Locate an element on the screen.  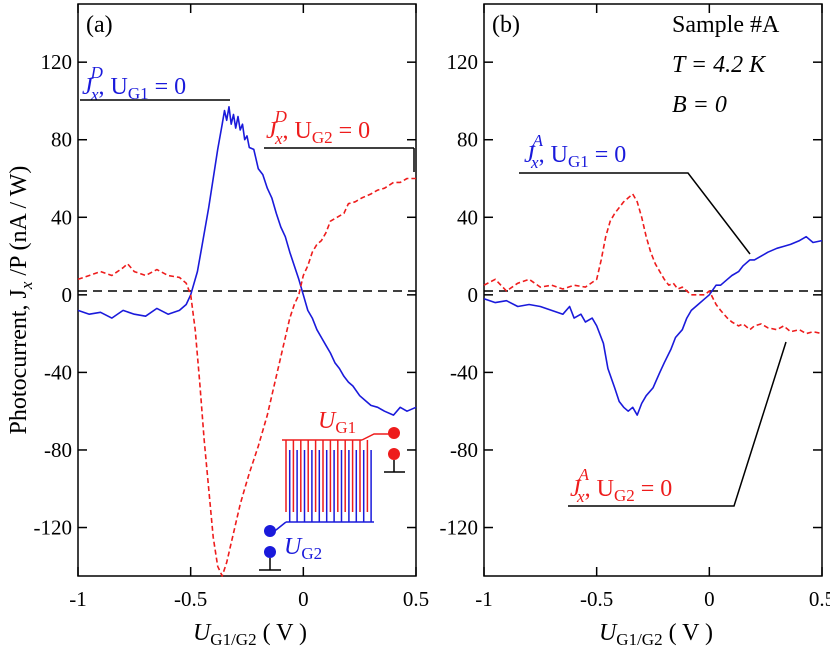
inset-label-g1: UG1 is located at coordinates (337, 422).